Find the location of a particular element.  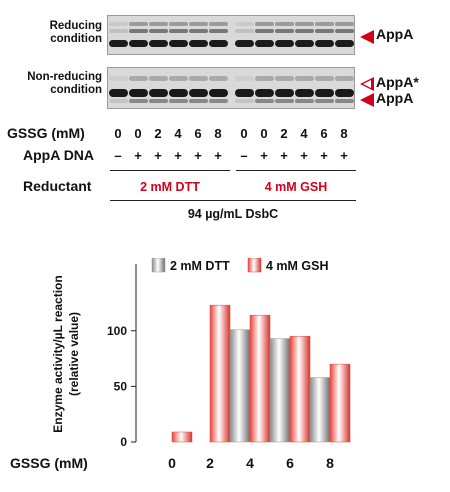

appa-dna-row-label: AppA DNA is located at coordinates (59, 155).